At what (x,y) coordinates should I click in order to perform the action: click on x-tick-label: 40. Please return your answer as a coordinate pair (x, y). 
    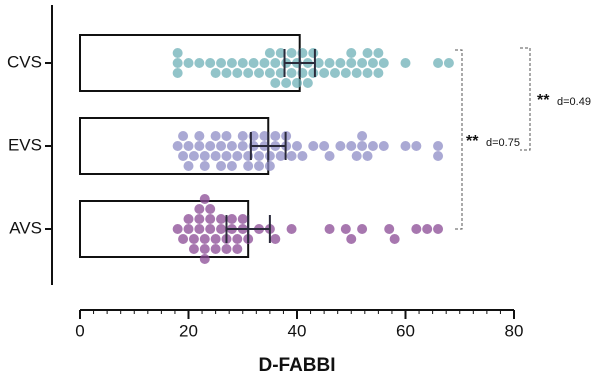
    Looking at the image, I should click on (297, 330).